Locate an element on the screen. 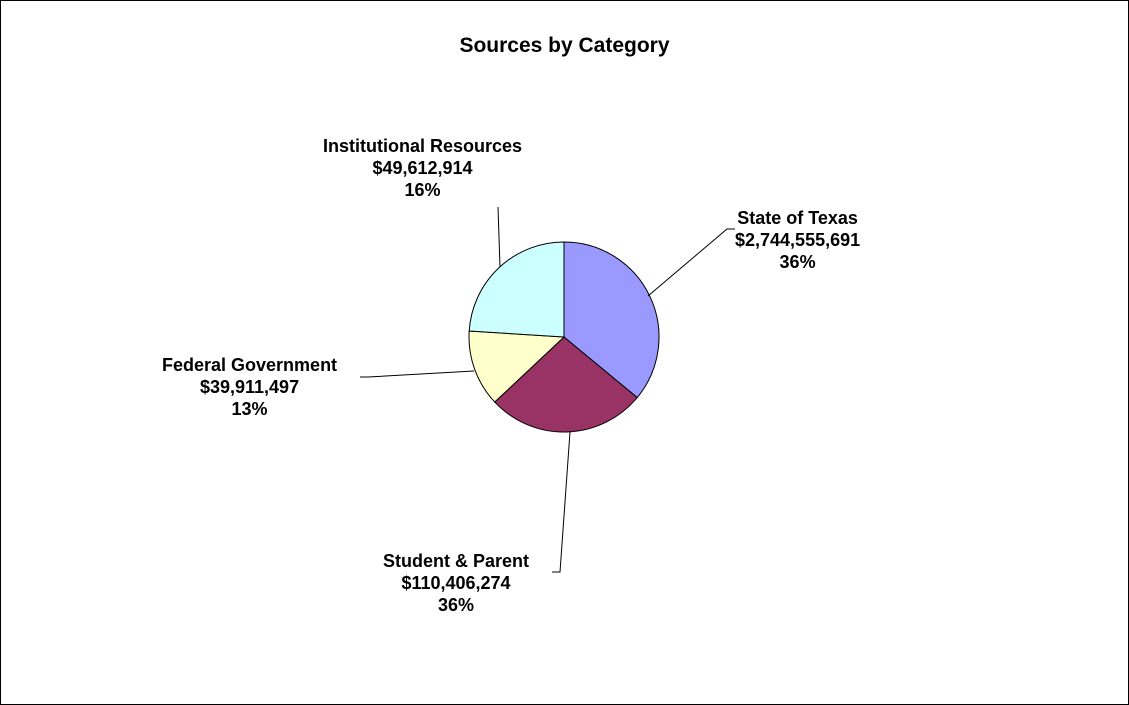 This screenshot has height=705, width=1129. label-amount: $110,406,274 is located at coordinates (456, 583).